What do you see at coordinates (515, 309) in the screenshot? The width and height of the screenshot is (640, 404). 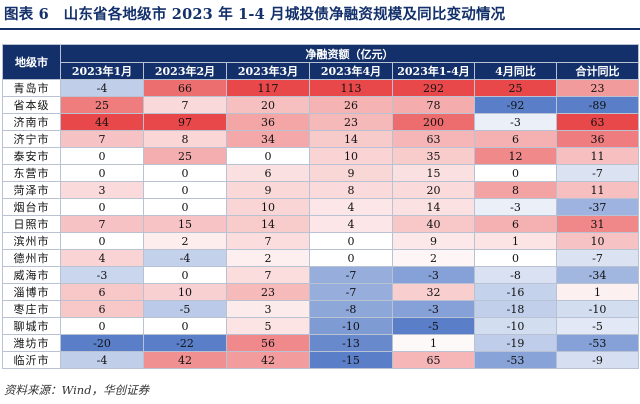 I see `value-cell: -18` at bounding box center [515, 309].